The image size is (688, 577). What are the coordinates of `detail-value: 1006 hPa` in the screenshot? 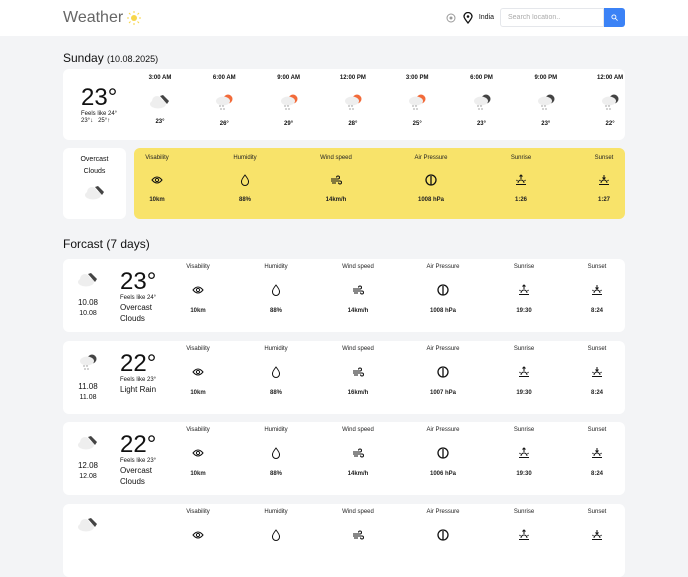 It's located at (443, 474).